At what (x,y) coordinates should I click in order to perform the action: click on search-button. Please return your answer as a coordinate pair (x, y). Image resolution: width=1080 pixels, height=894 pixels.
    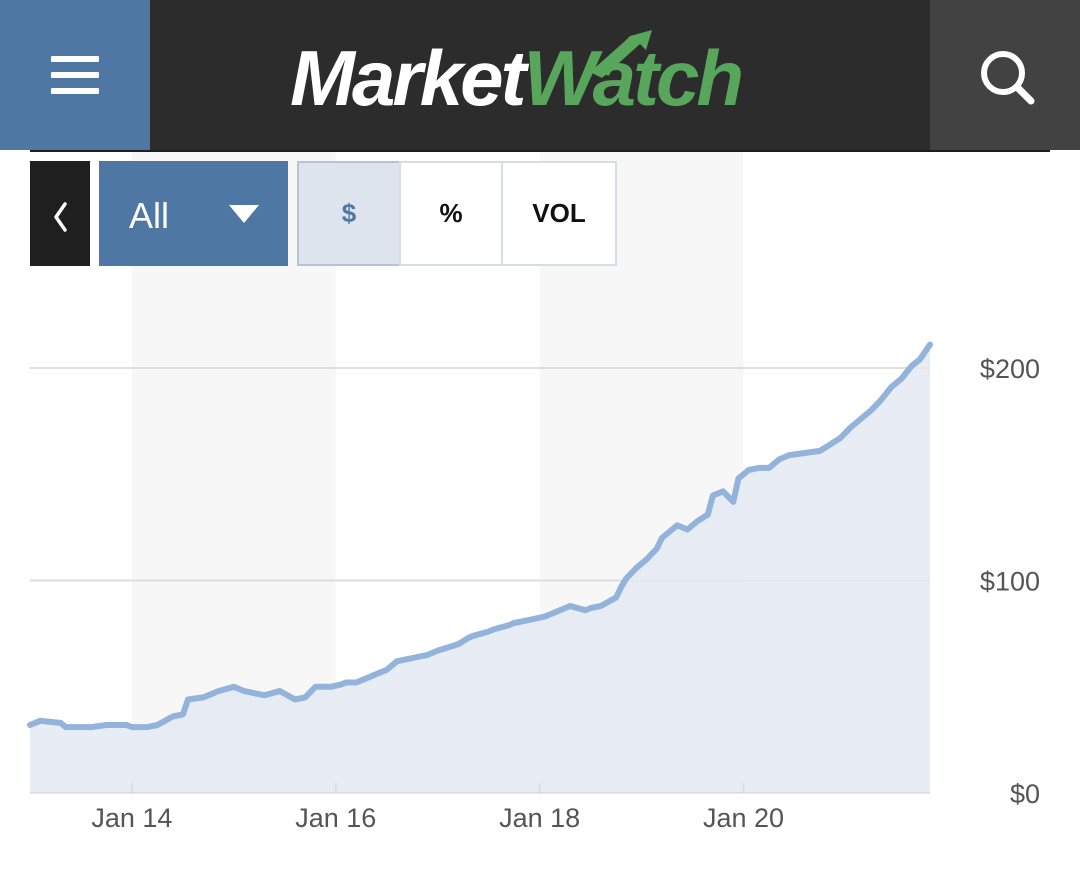
    Looking at the image, I should click on (1005, 75).